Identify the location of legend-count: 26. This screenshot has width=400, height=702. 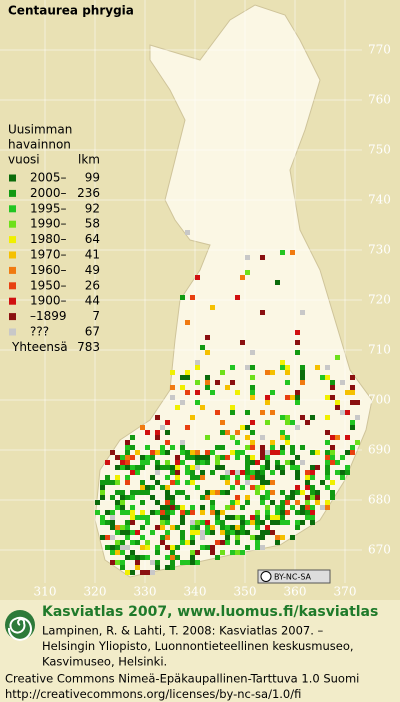
(92, 285).